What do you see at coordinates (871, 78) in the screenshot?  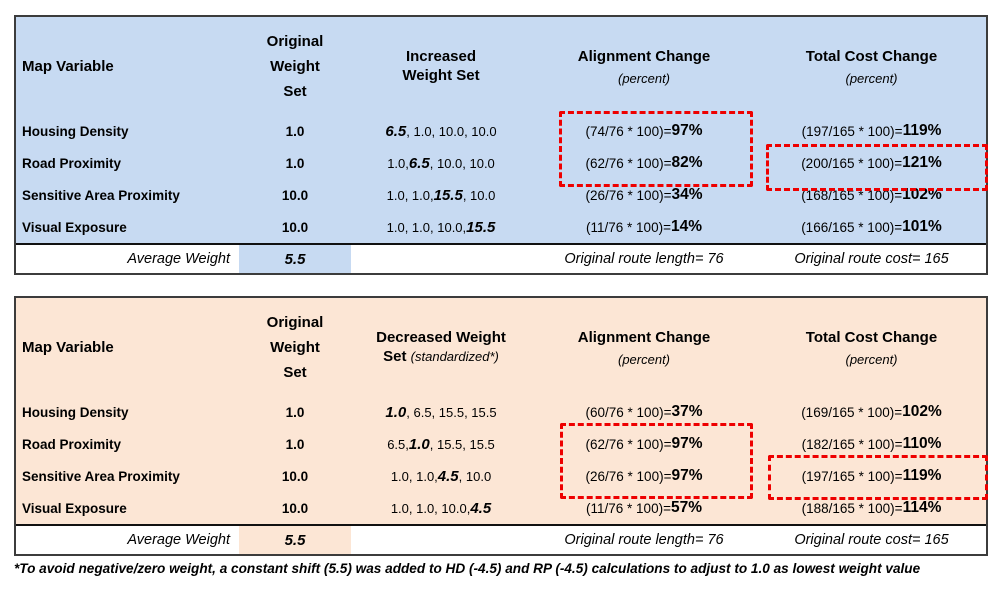 I see `header-cost-subtitle: (percent)` at bounding box center [871, 78].